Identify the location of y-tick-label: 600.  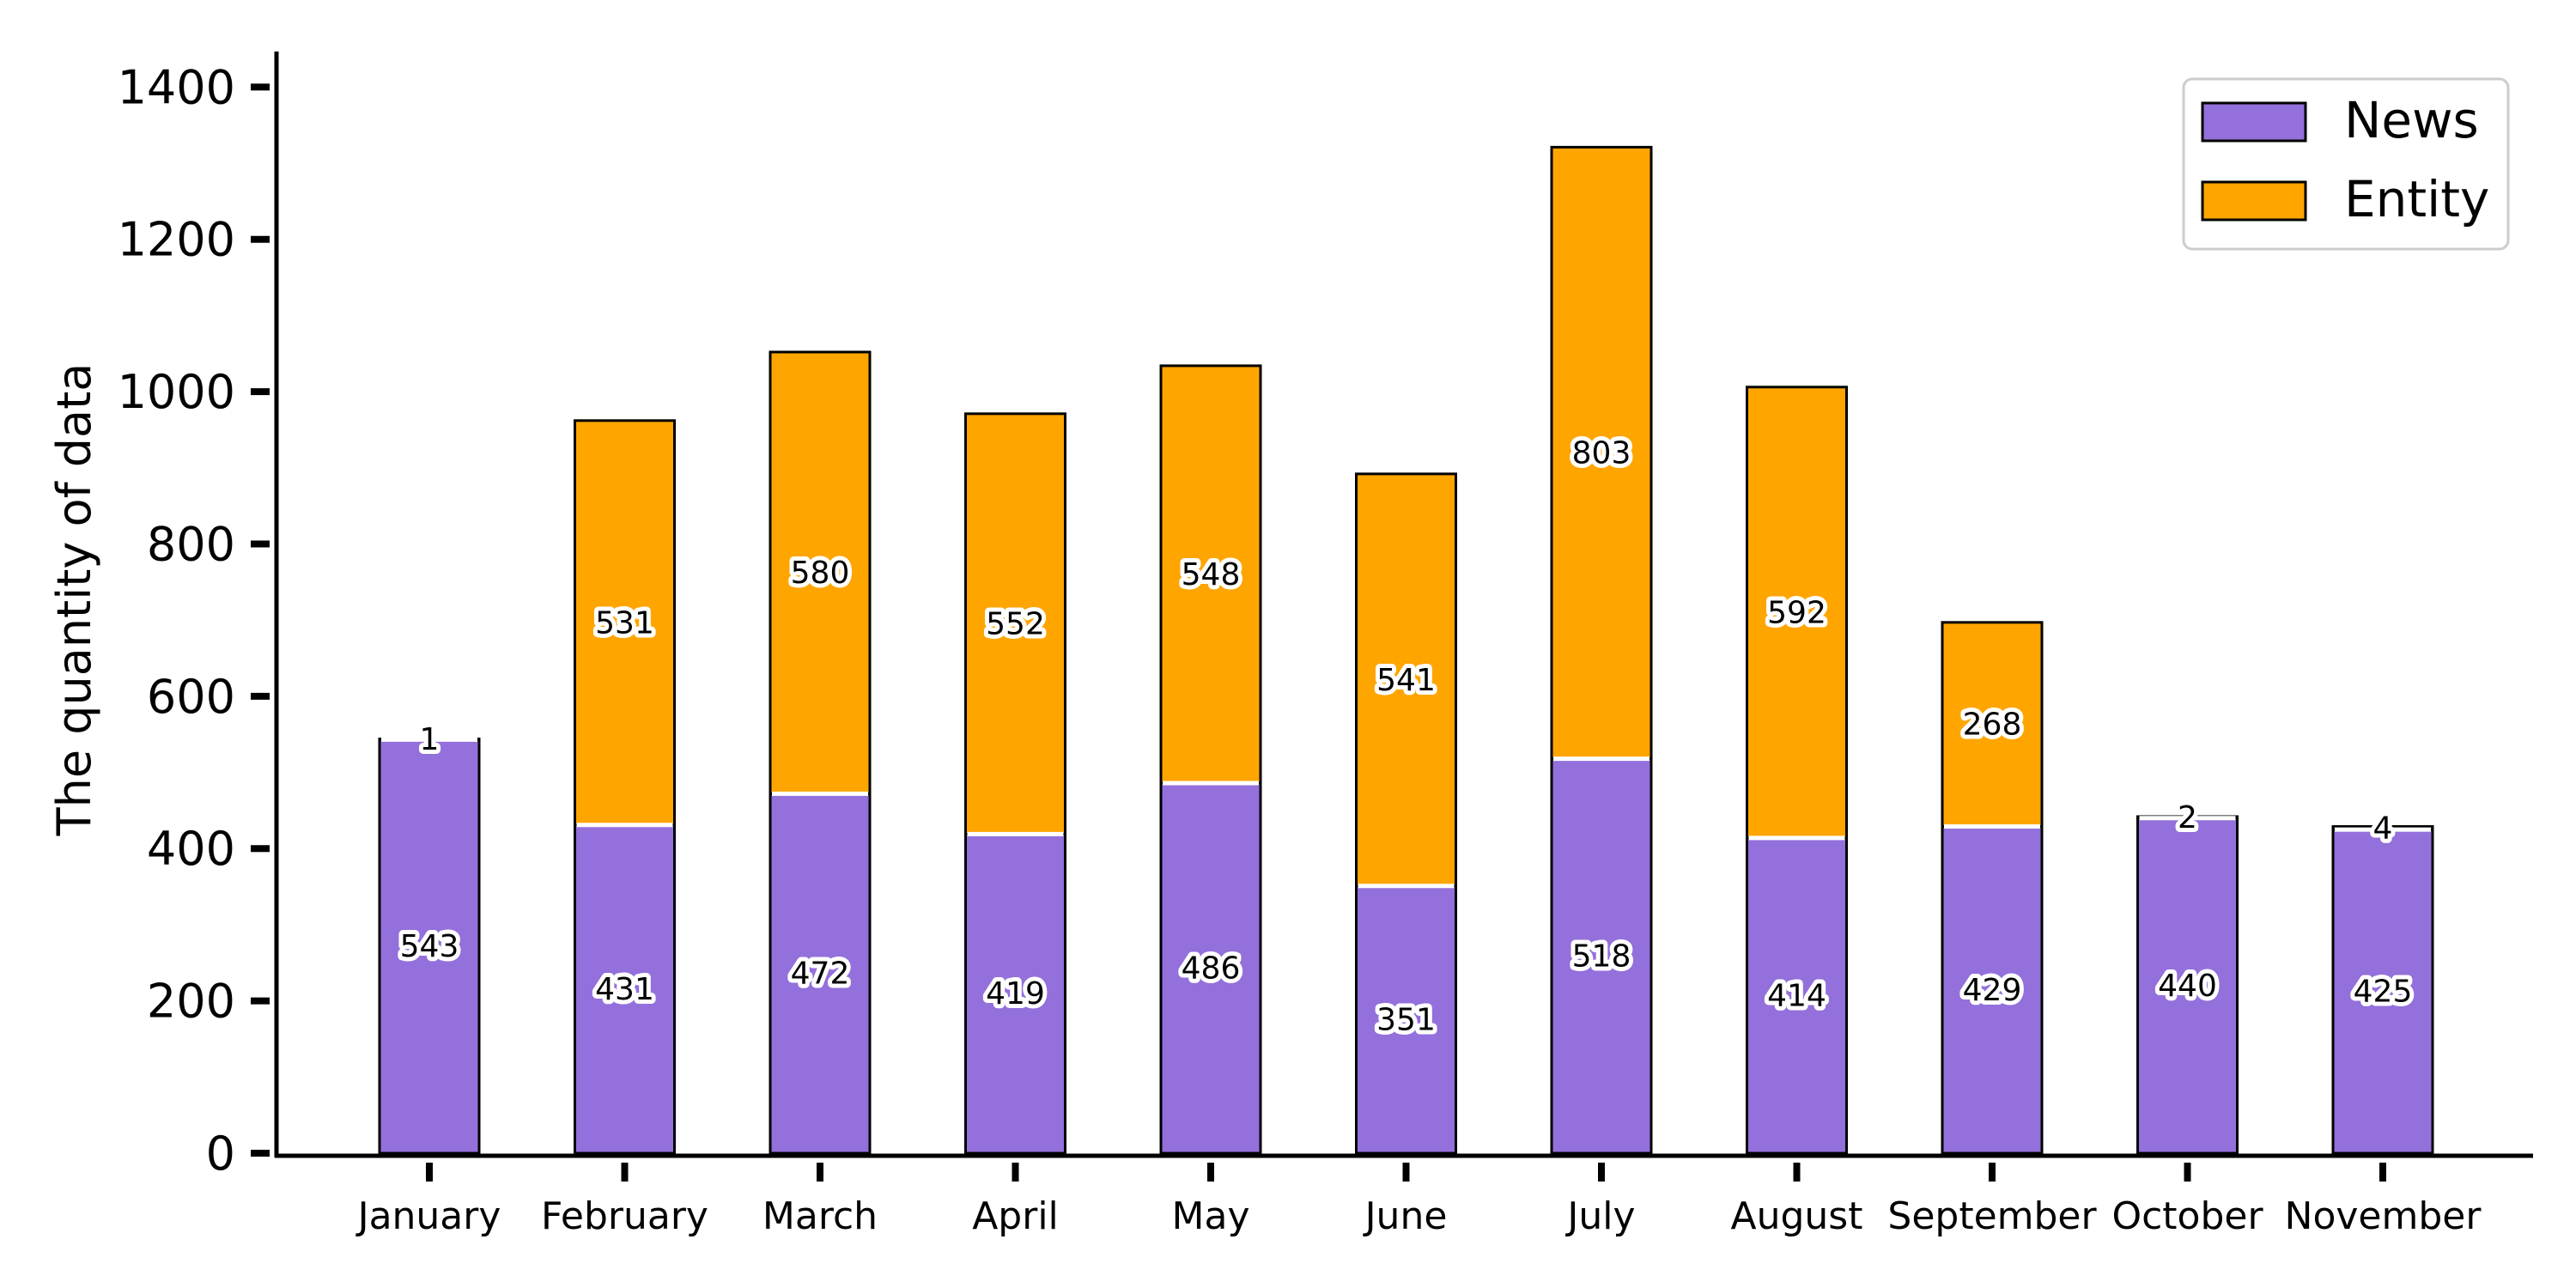
(191, 697).